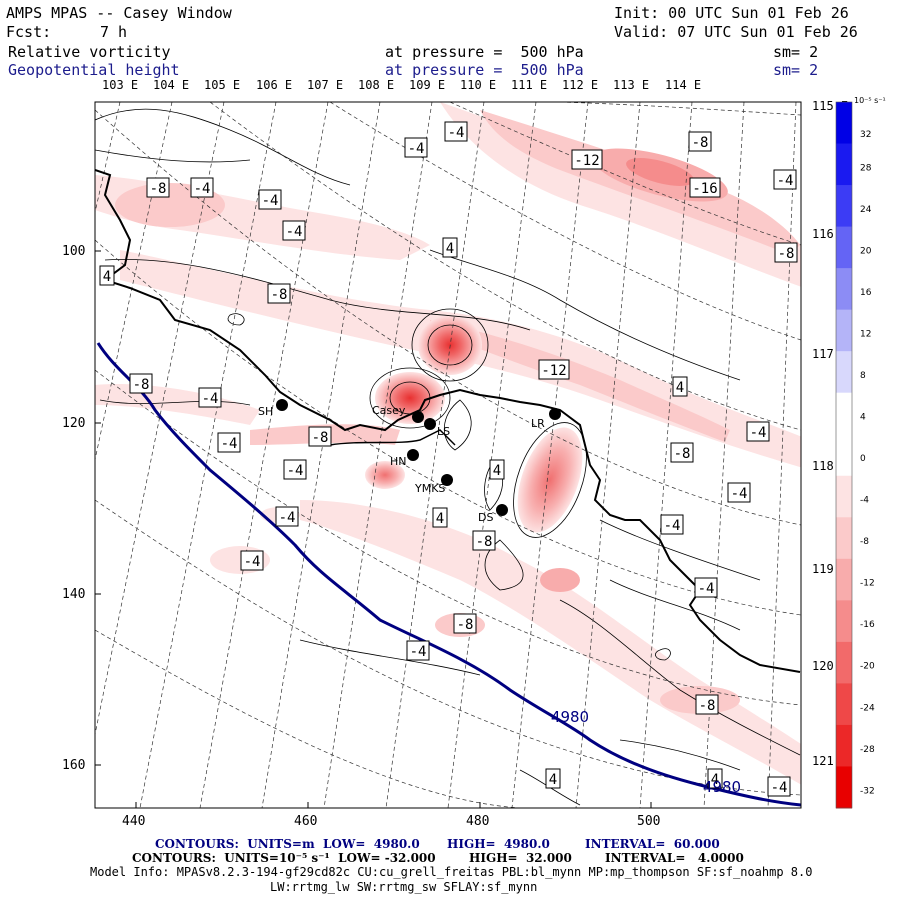 The width and height of the screenshot is (900, 900). I want to click on longitude-label: 112 E, so click(580, 85).